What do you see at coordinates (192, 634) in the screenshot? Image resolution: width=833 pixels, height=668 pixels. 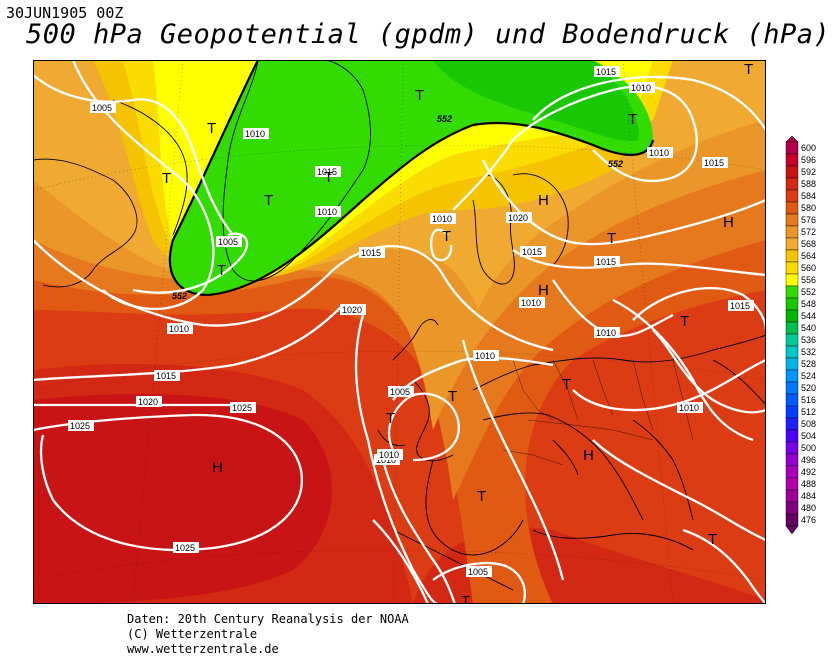 I see `copyright: (C) Wetterzentrale` at bounding box center [192, 634].